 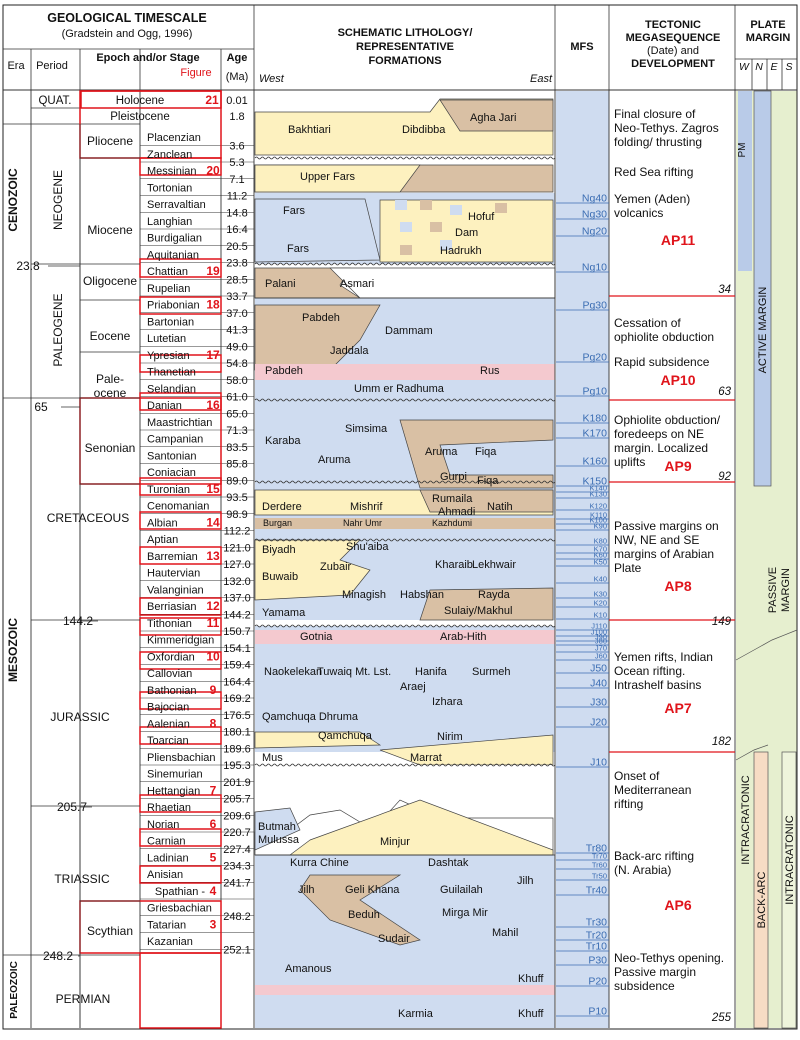 I want to click on west-label: West, so click(x=272, y=79).